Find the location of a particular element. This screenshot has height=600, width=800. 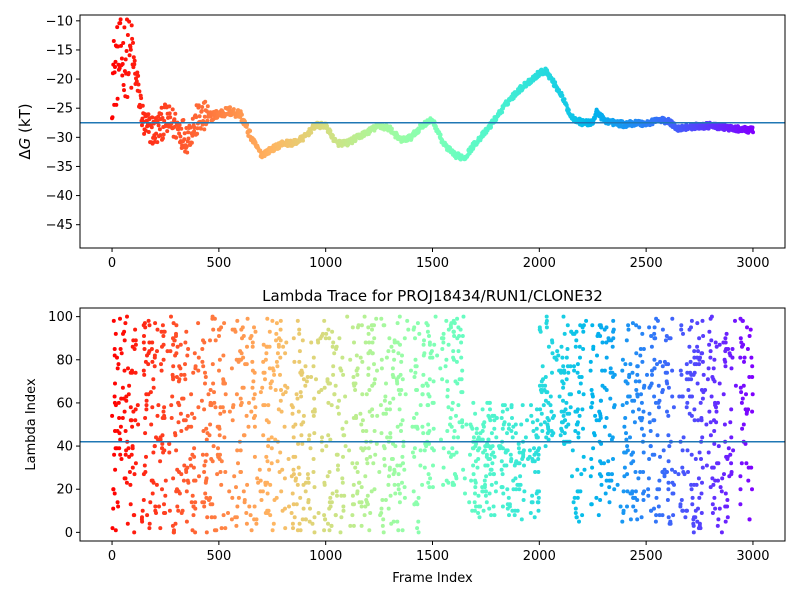

x-tick-label: 500 is located at coordinates (218, 263).